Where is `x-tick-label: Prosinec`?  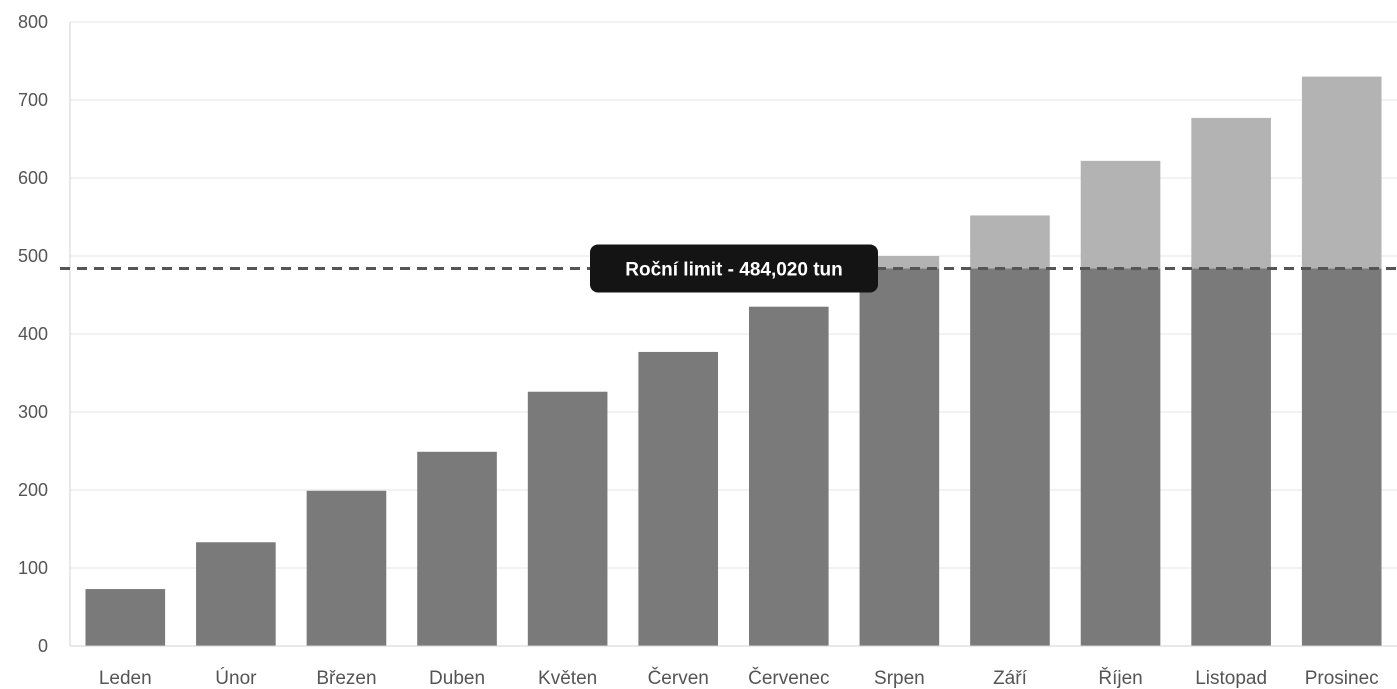 x-tick-label: Prosinec is located at coordinates (1342, 678).